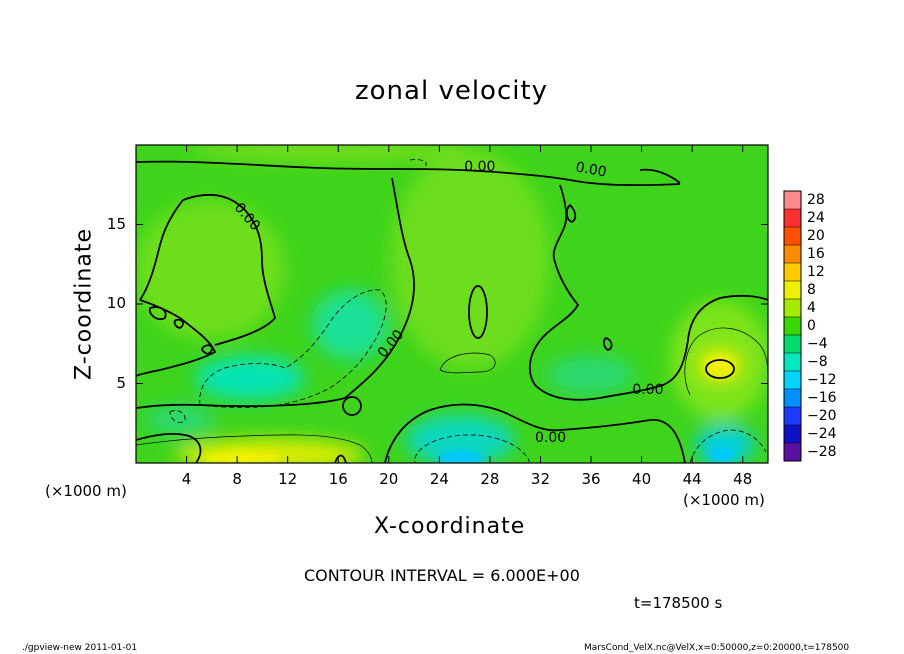 The height and width of the screenshot is (654, 904). Describe the element at coordinates (822, 416) in the screenshot. I see `colorbar-label: −20` at that location.